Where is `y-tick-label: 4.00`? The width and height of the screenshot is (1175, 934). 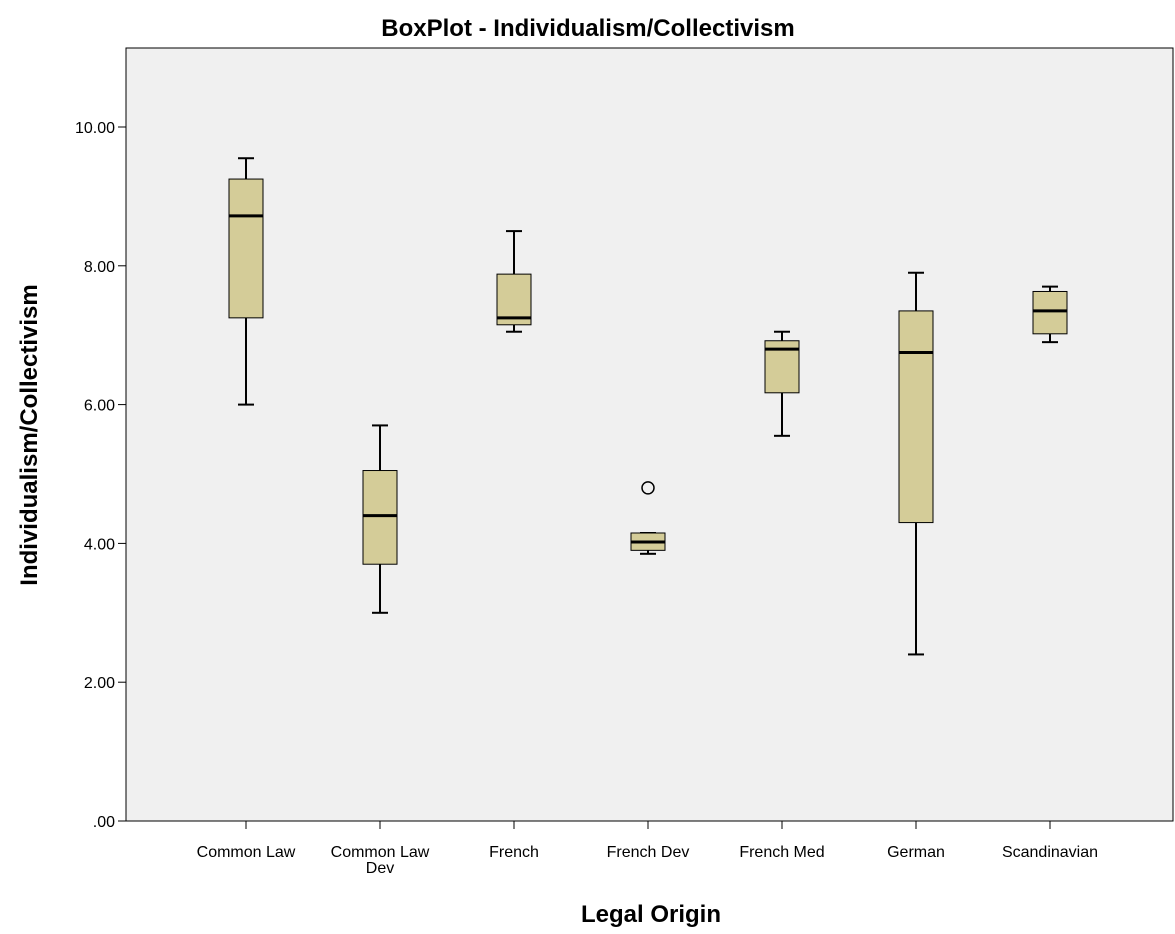 y-tick-label: 4.00 is located at coordinates (99, 544).